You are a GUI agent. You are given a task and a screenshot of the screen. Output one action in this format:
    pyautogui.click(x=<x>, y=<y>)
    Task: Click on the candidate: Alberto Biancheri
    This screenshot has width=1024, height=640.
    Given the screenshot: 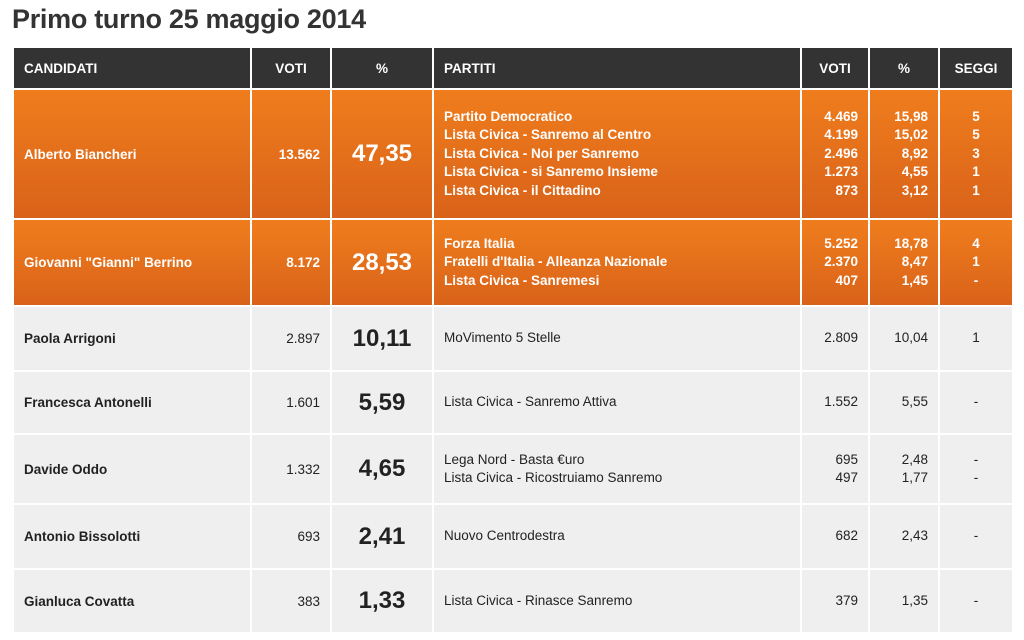 What is the action you would take?
    pyautogui.click(x=132, y=154)
    